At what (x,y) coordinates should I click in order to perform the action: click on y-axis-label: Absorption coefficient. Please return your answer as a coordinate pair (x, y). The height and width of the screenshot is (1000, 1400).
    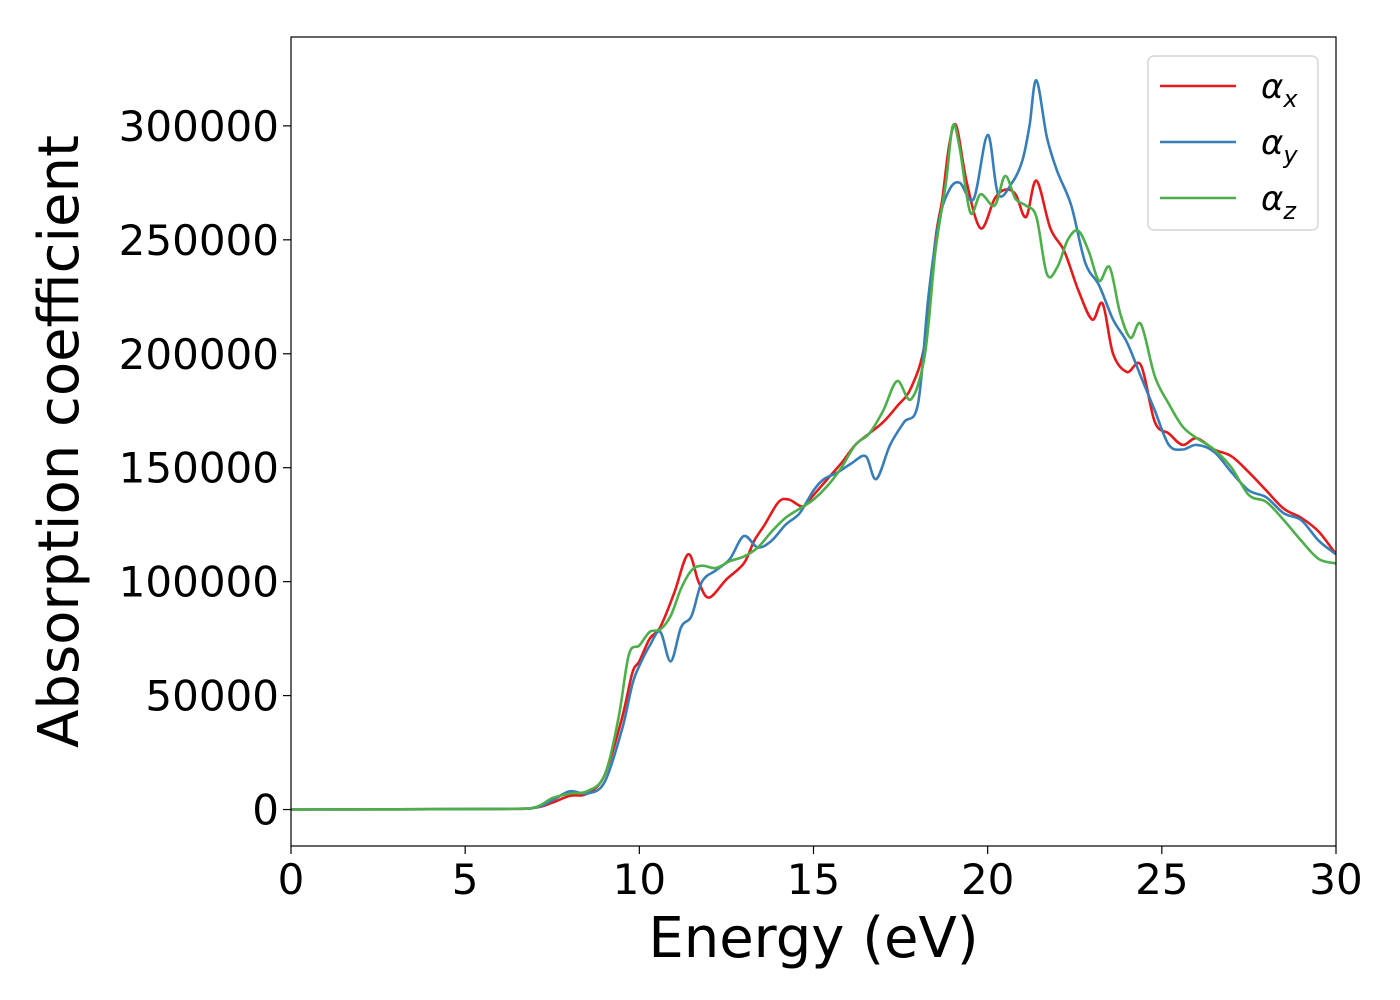
    Looking at the image, I should click on (59, 441).